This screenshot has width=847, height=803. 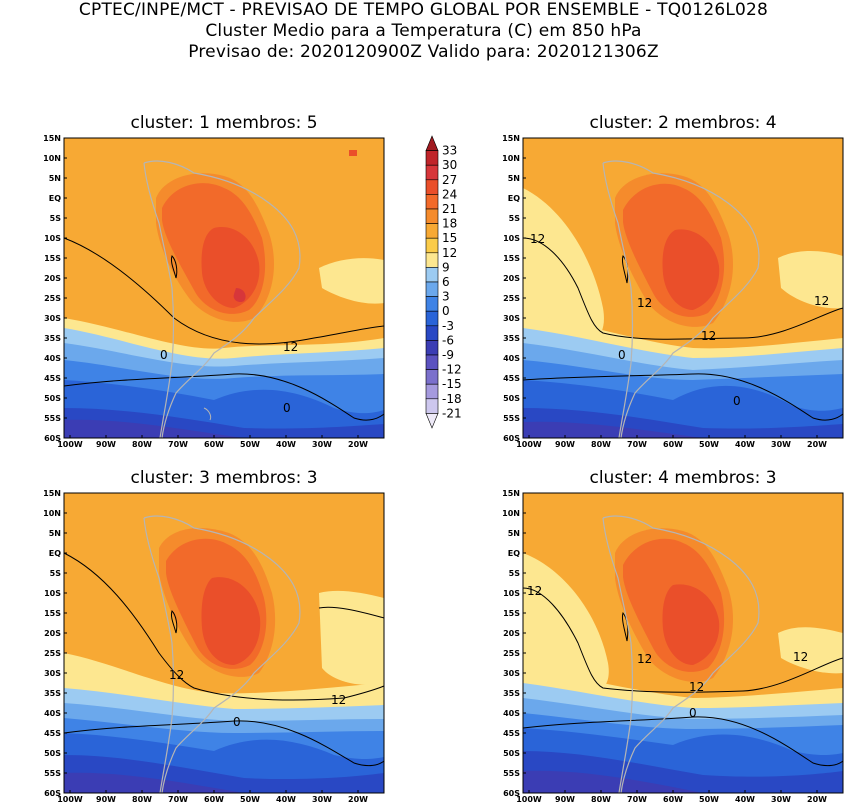 I want to click on colorbar-label: 3, so click(x=446, y=297).